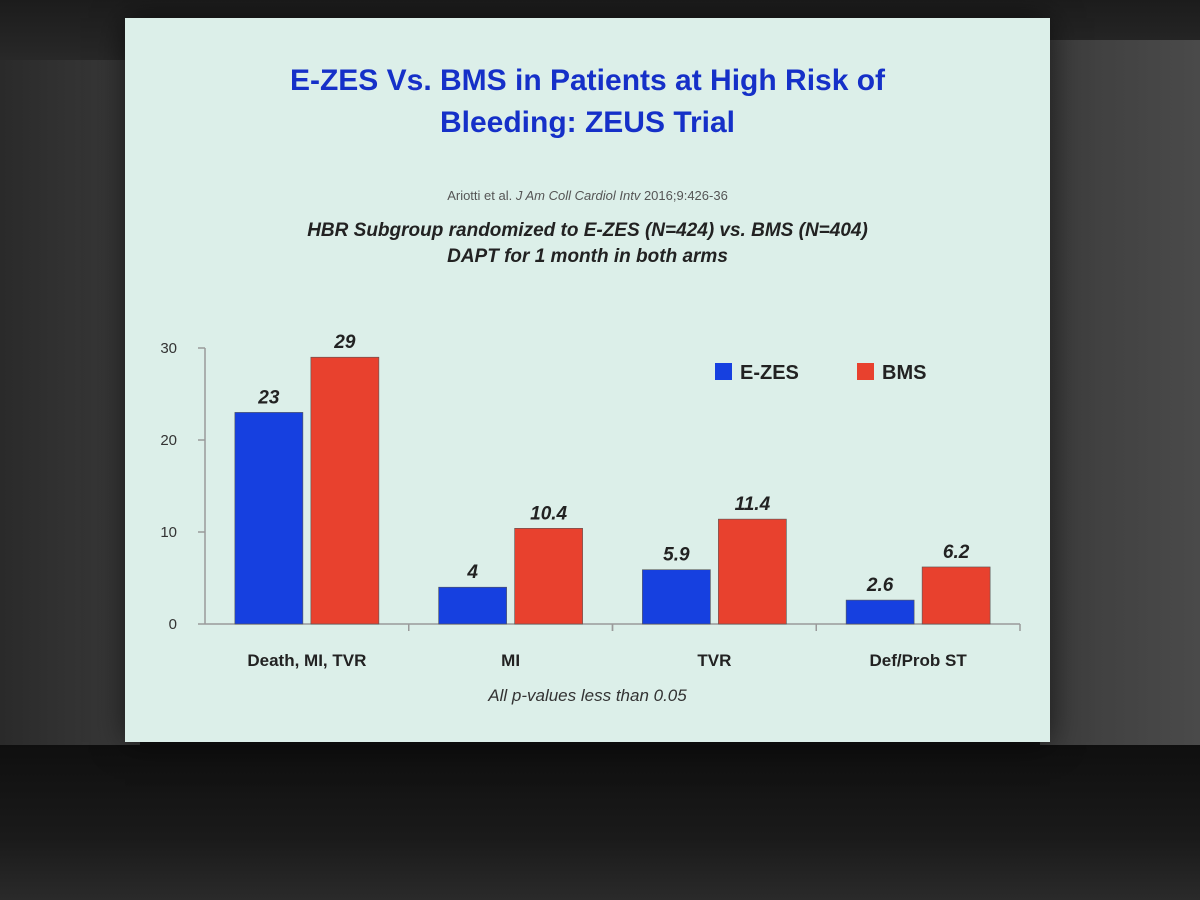 Image resolution: width=1200 pixels, height=900 pixels. What do you see at coordinates (1120, 410) in the screenshot?
I see `room-wall-right` at bounding box center [1120, 410].